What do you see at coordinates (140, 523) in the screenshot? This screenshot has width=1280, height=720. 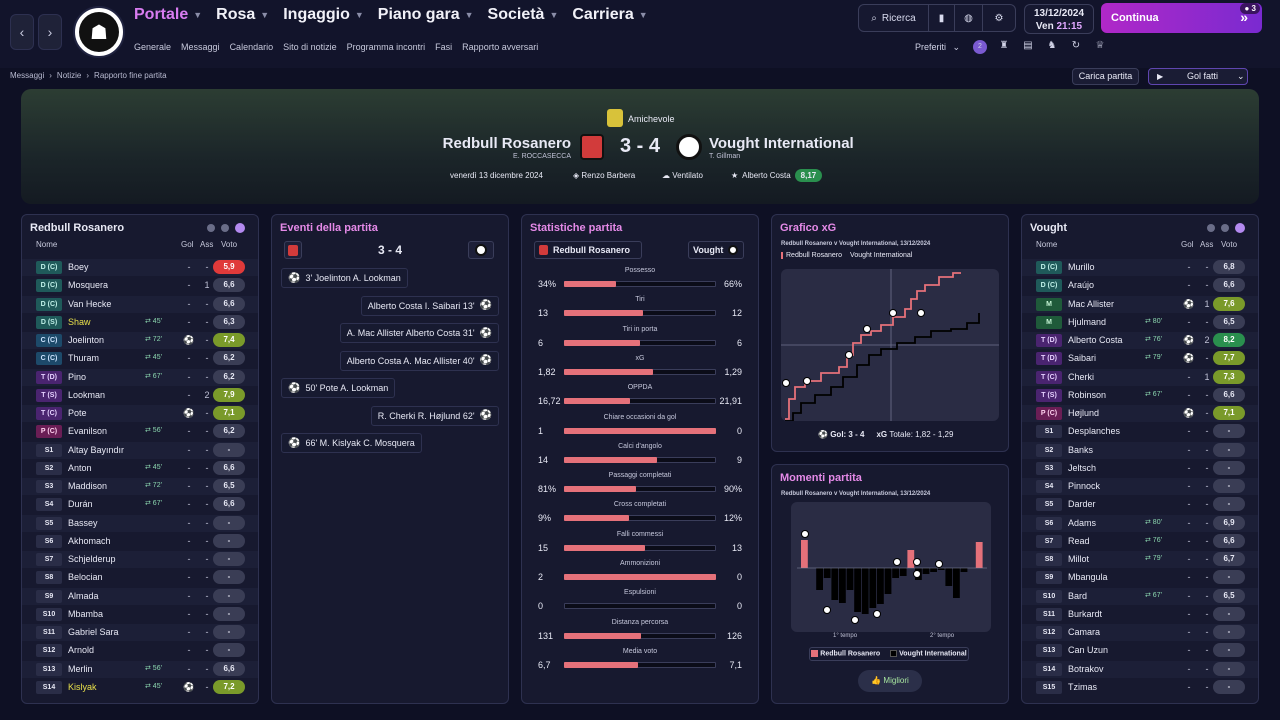 I see `player-row: S5 Bassey - - -` at bounding box center [140, 523].